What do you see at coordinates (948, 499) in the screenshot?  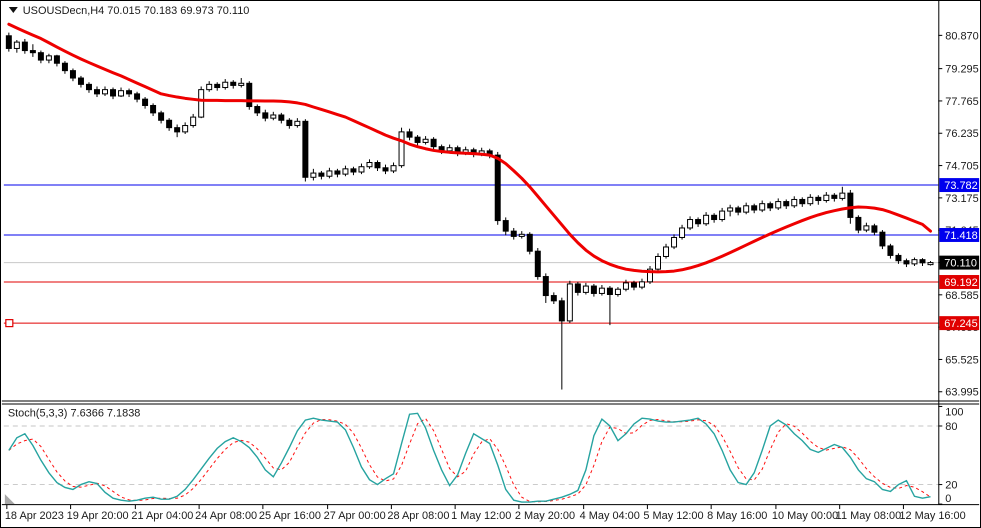 I see `stoch-tick-label: 0` at bounding box center [948, 499].